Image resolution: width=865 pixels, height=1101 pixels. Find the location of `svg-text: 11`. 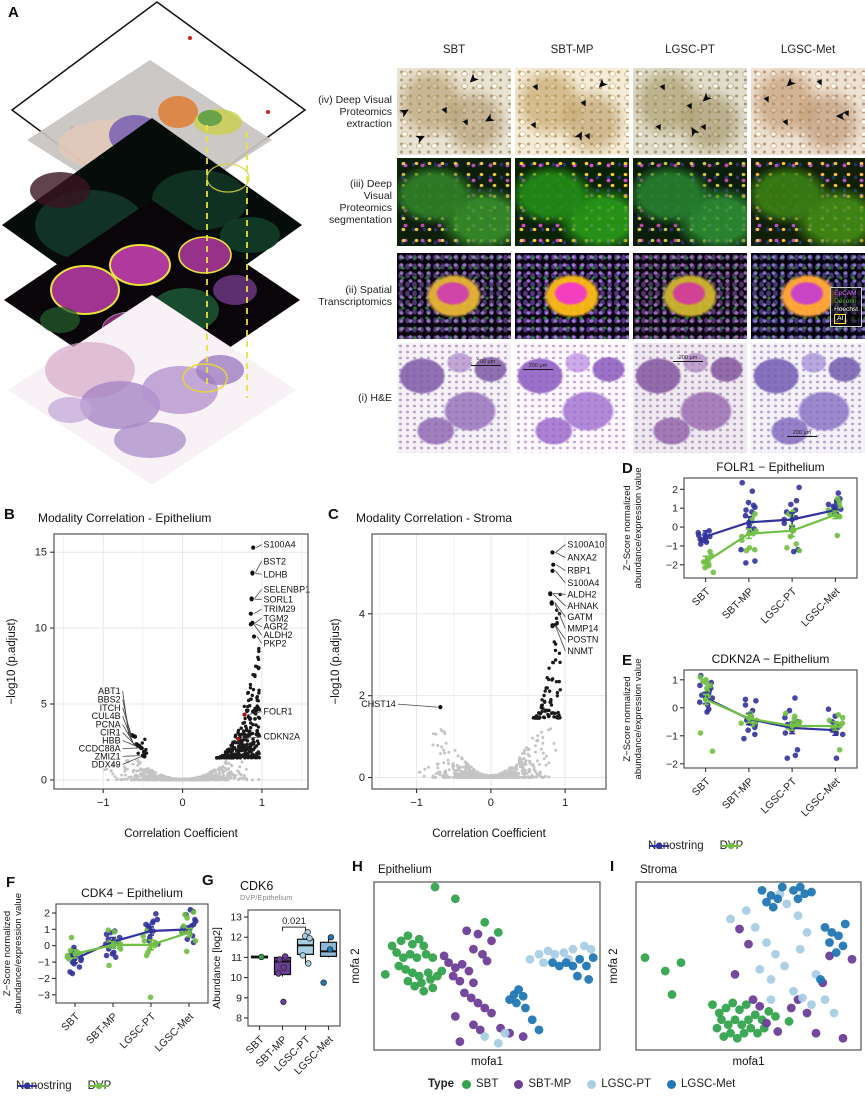

svg-text: 11 is located at coordinates (236, 958).